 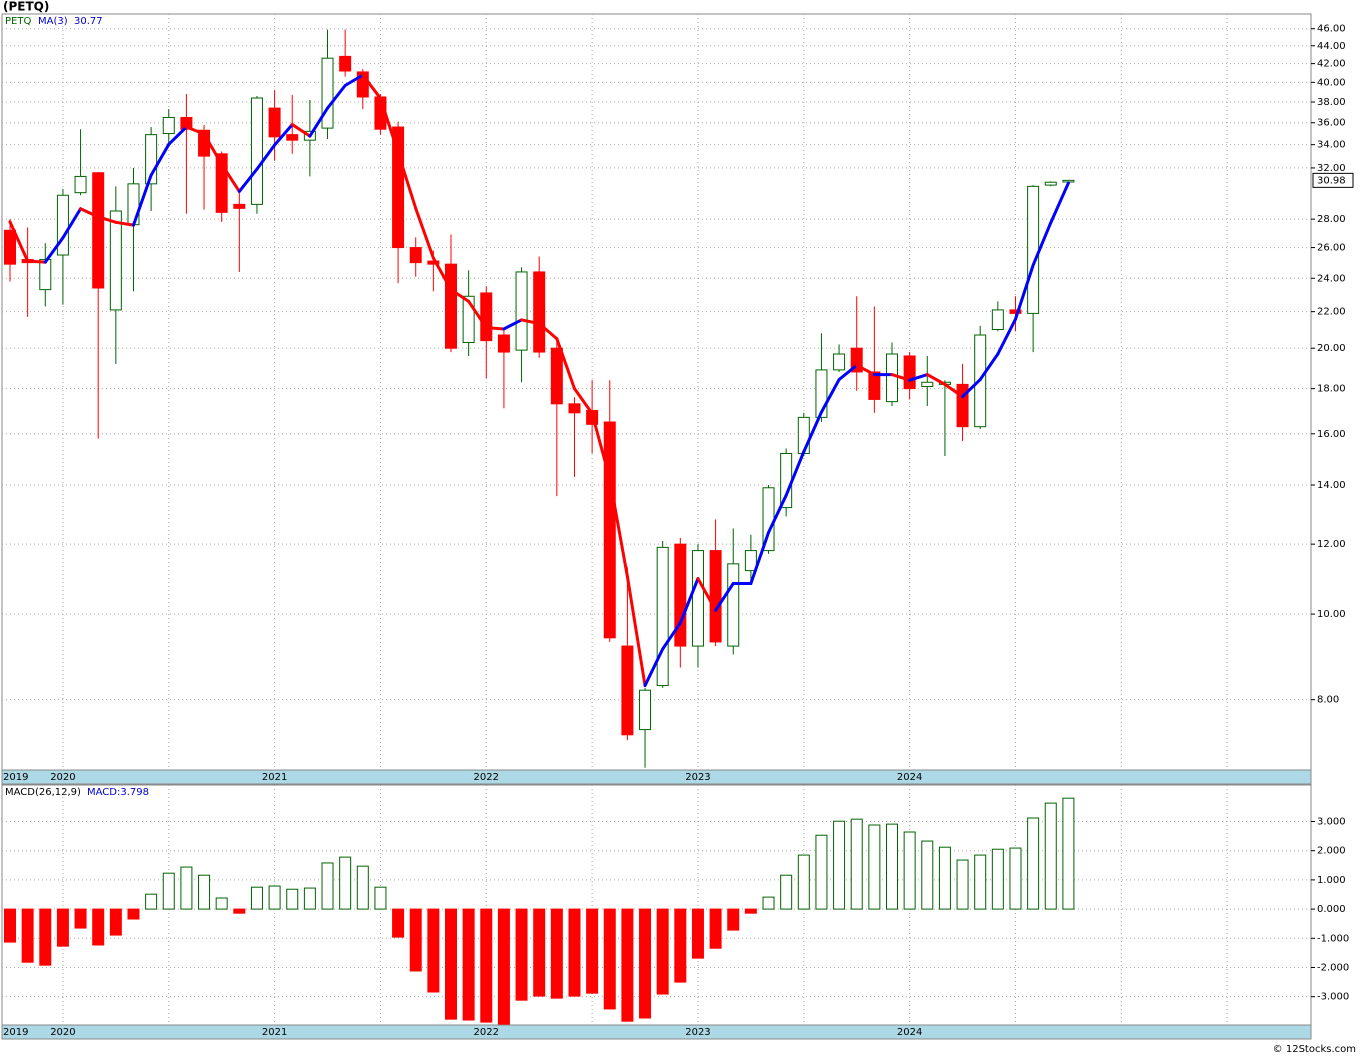 I want to click on y-tick-label: 8.00, so click(x=1328, y=700).